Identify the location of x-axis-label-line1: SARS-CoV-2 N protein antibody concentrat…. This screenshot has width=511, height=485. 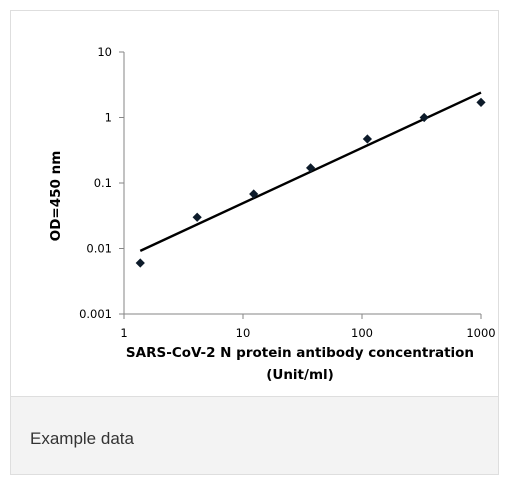
(300, 353).